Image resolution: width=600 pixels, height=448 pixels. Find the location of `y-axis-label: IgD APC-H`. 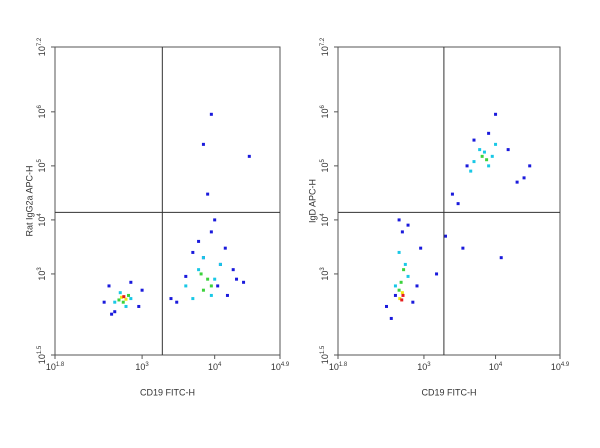

y-axis-label: IgD APC-H is located at coordinates (312, 201).